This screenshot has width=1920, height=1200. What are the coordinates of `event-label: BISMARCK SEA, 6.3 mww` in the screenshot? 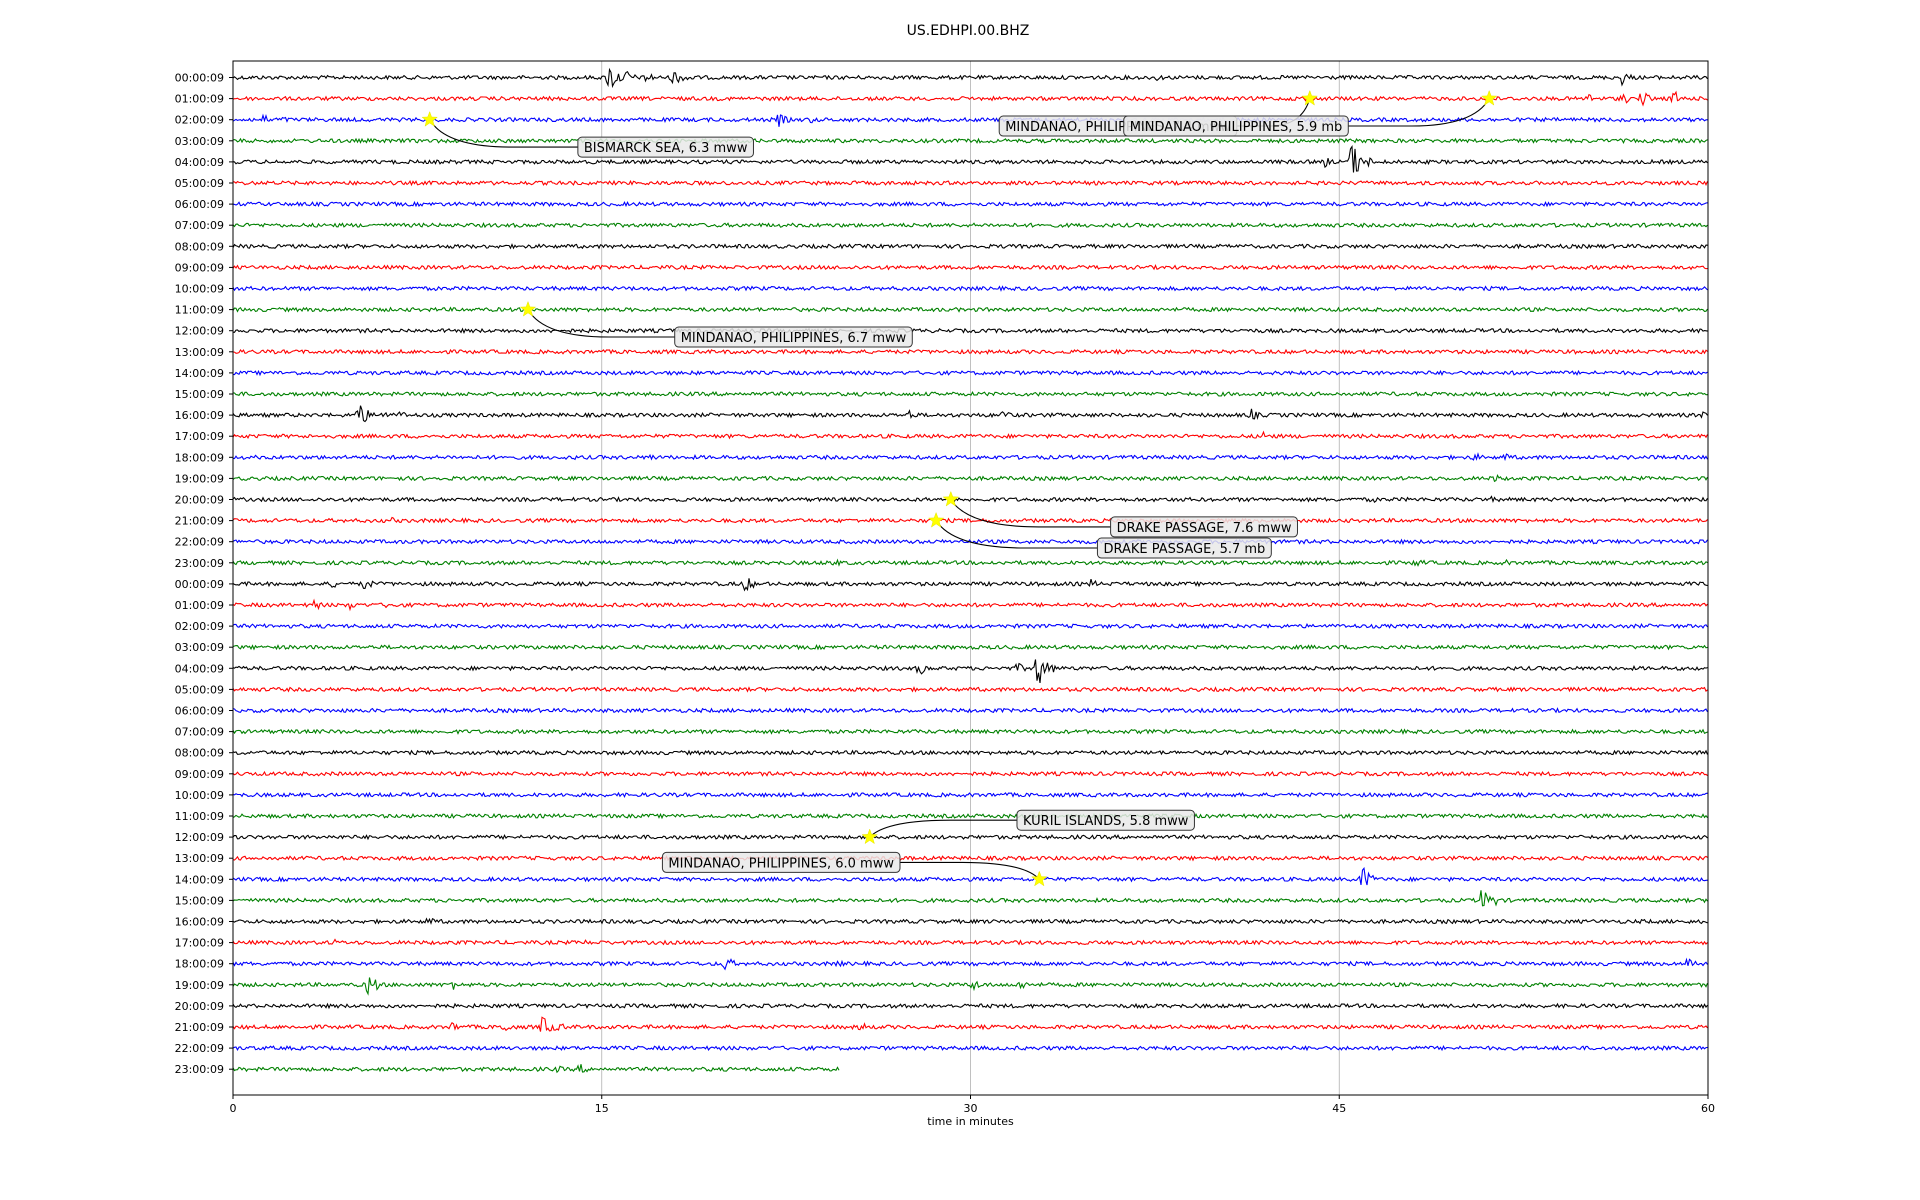 It's located at (666, 148).